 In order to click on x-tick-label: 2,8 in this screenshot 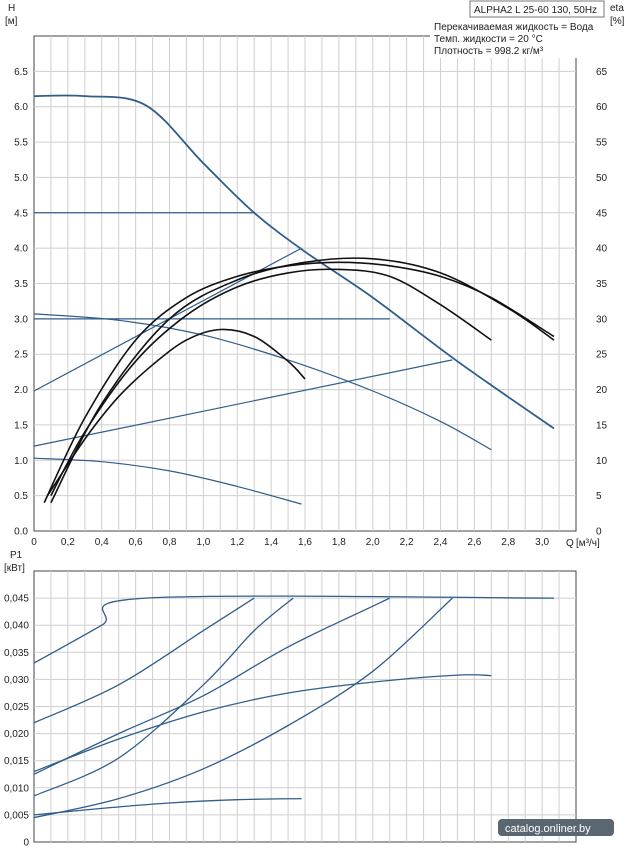, I will do `click(508, 542)`.